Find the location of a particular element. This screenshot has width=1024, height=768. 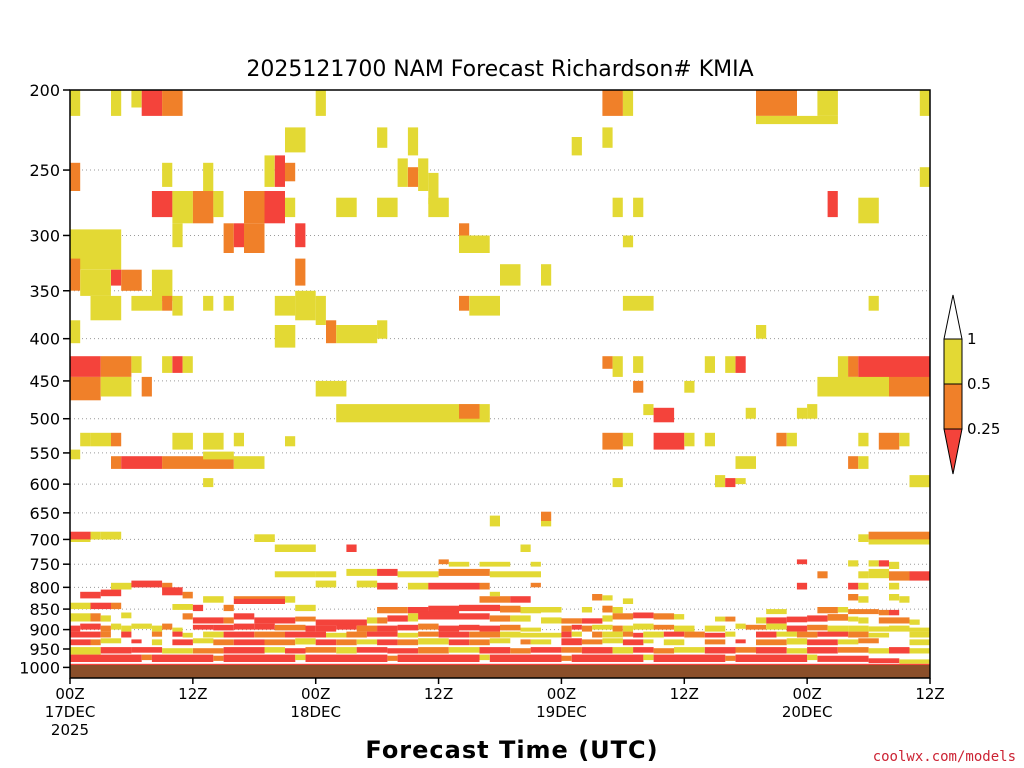

y-tick-label: 400 is located at coordinates (44, 339).